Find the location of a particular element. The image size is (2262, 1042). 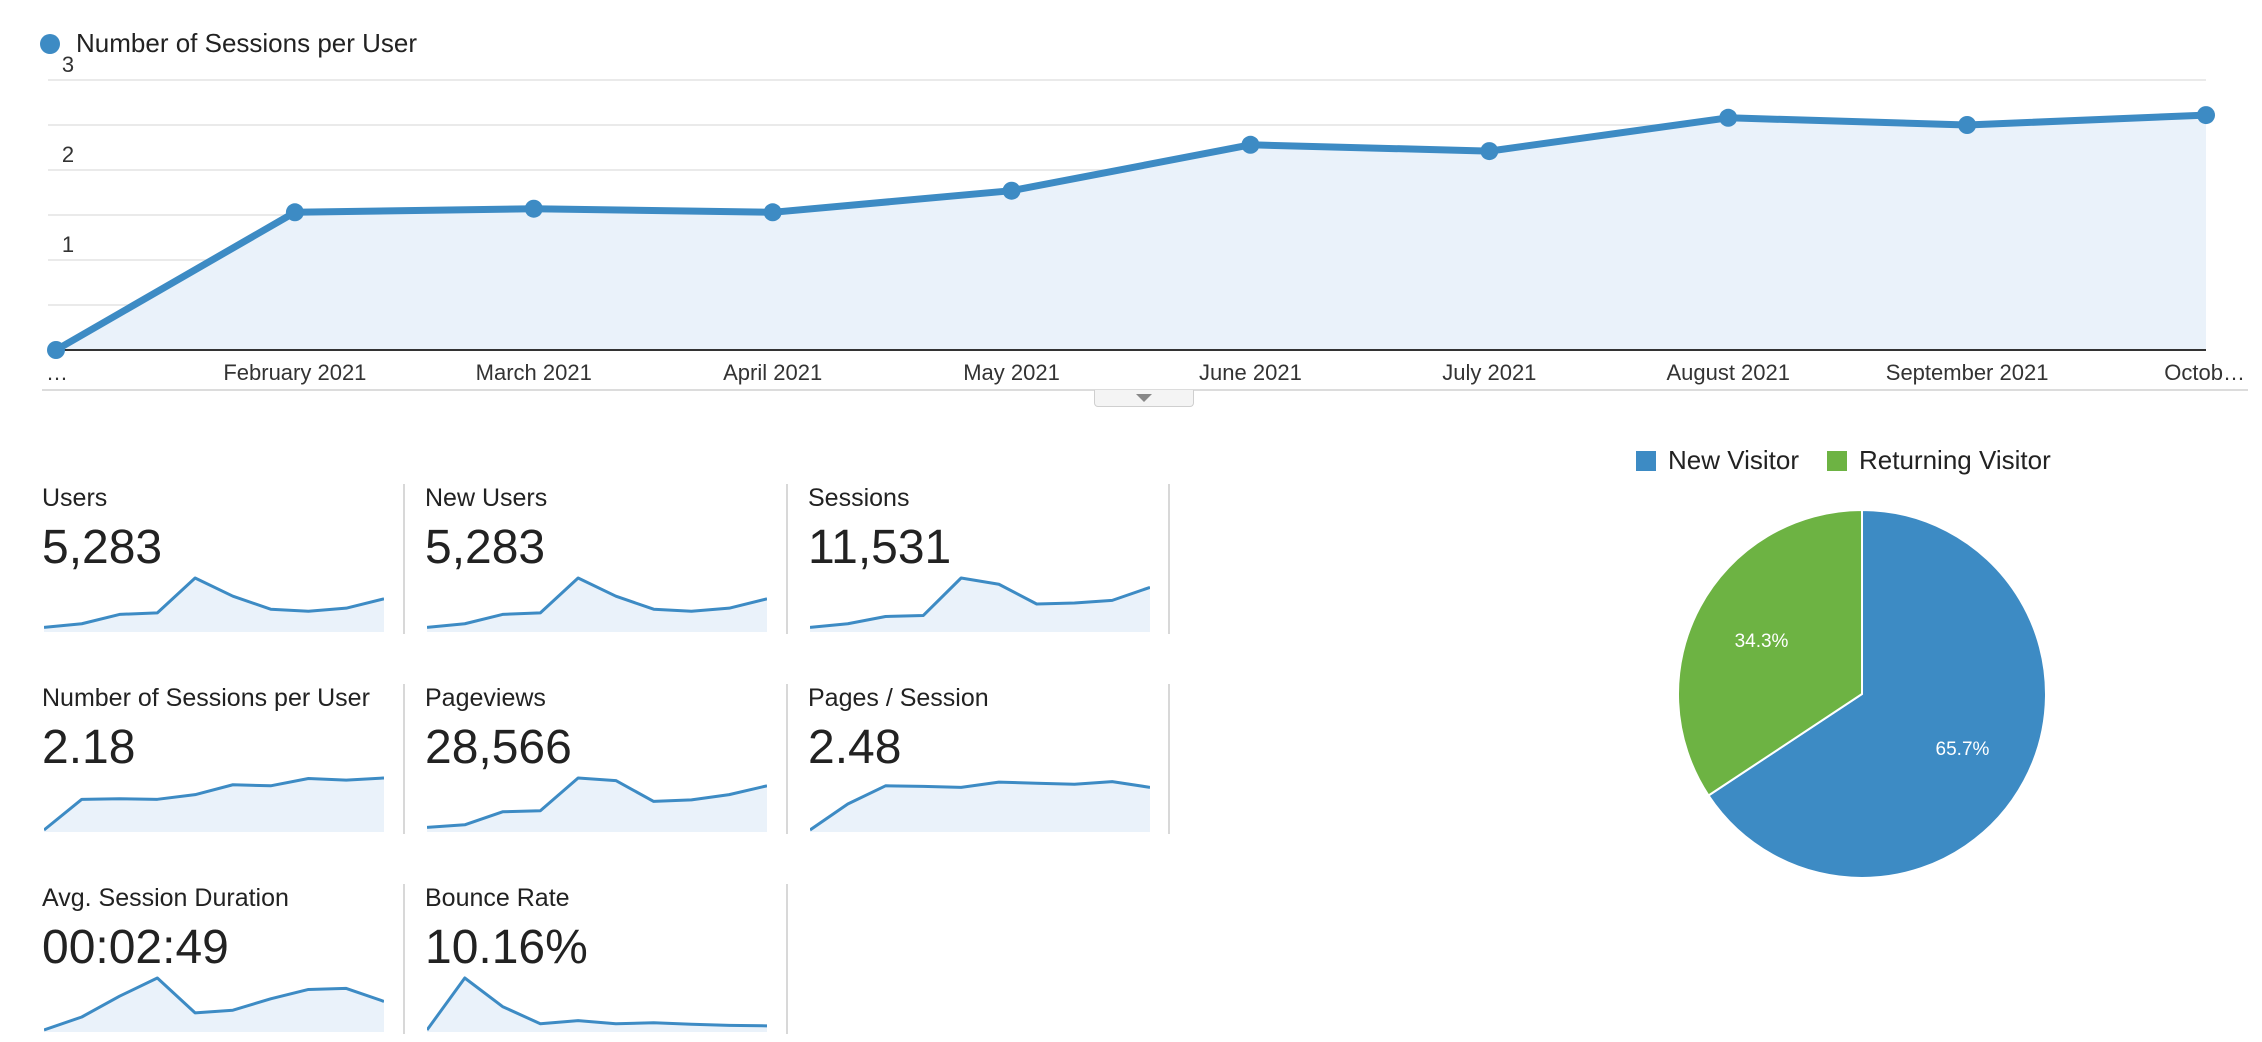

legend-label: Number of Sessions per User is located at coordinates (247, 43).